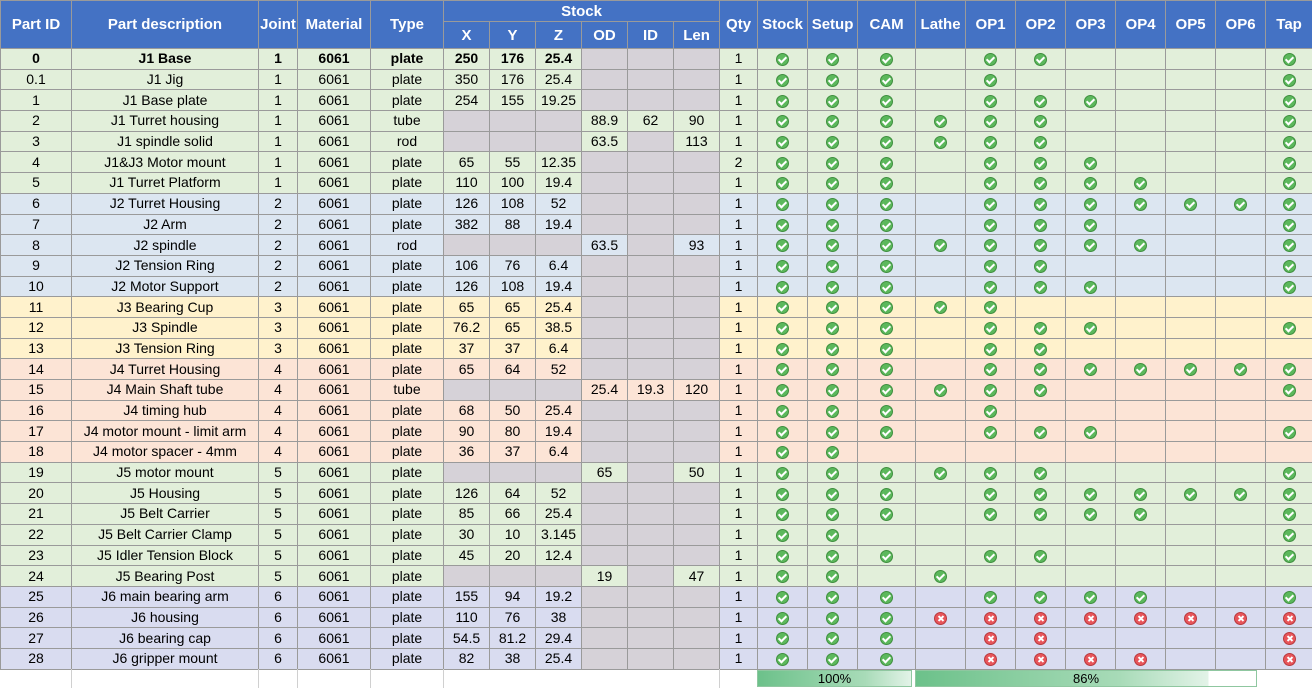 The width and height of the screenshot is (1312, 688). I want to click on cell-part-description: J4 motor spacer - 4mm, so click(165, 452).